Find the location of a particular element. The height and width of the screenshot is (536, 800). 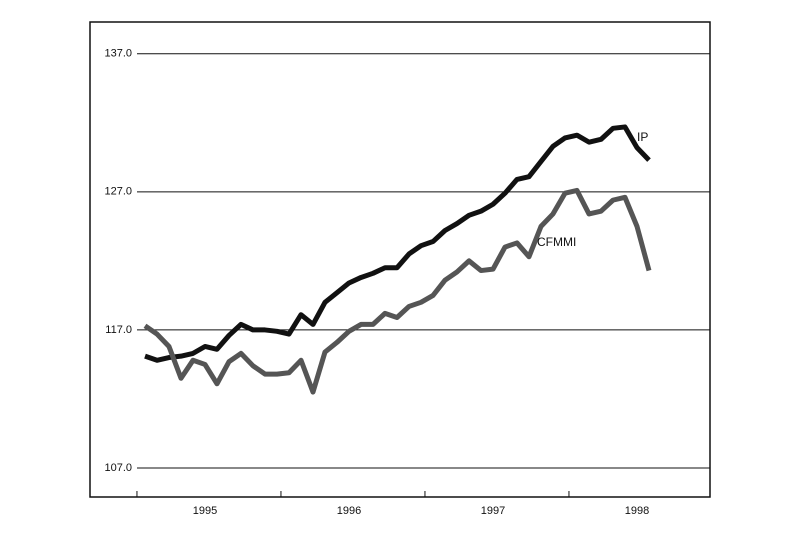

y-tick-label: 127.0 is located at coordinates (118, 192).